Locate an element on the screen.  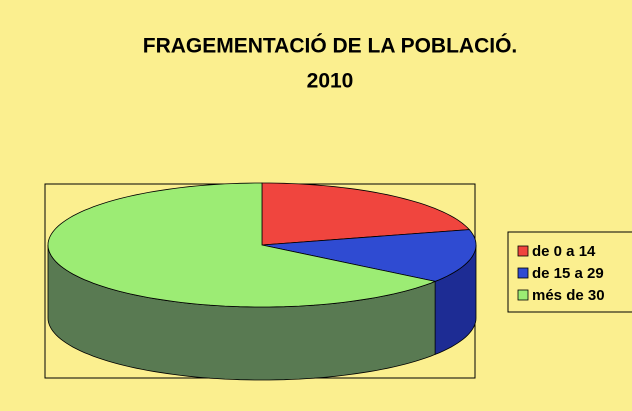
chart-subtitle: 2010 is located at coordinates (330, 81).